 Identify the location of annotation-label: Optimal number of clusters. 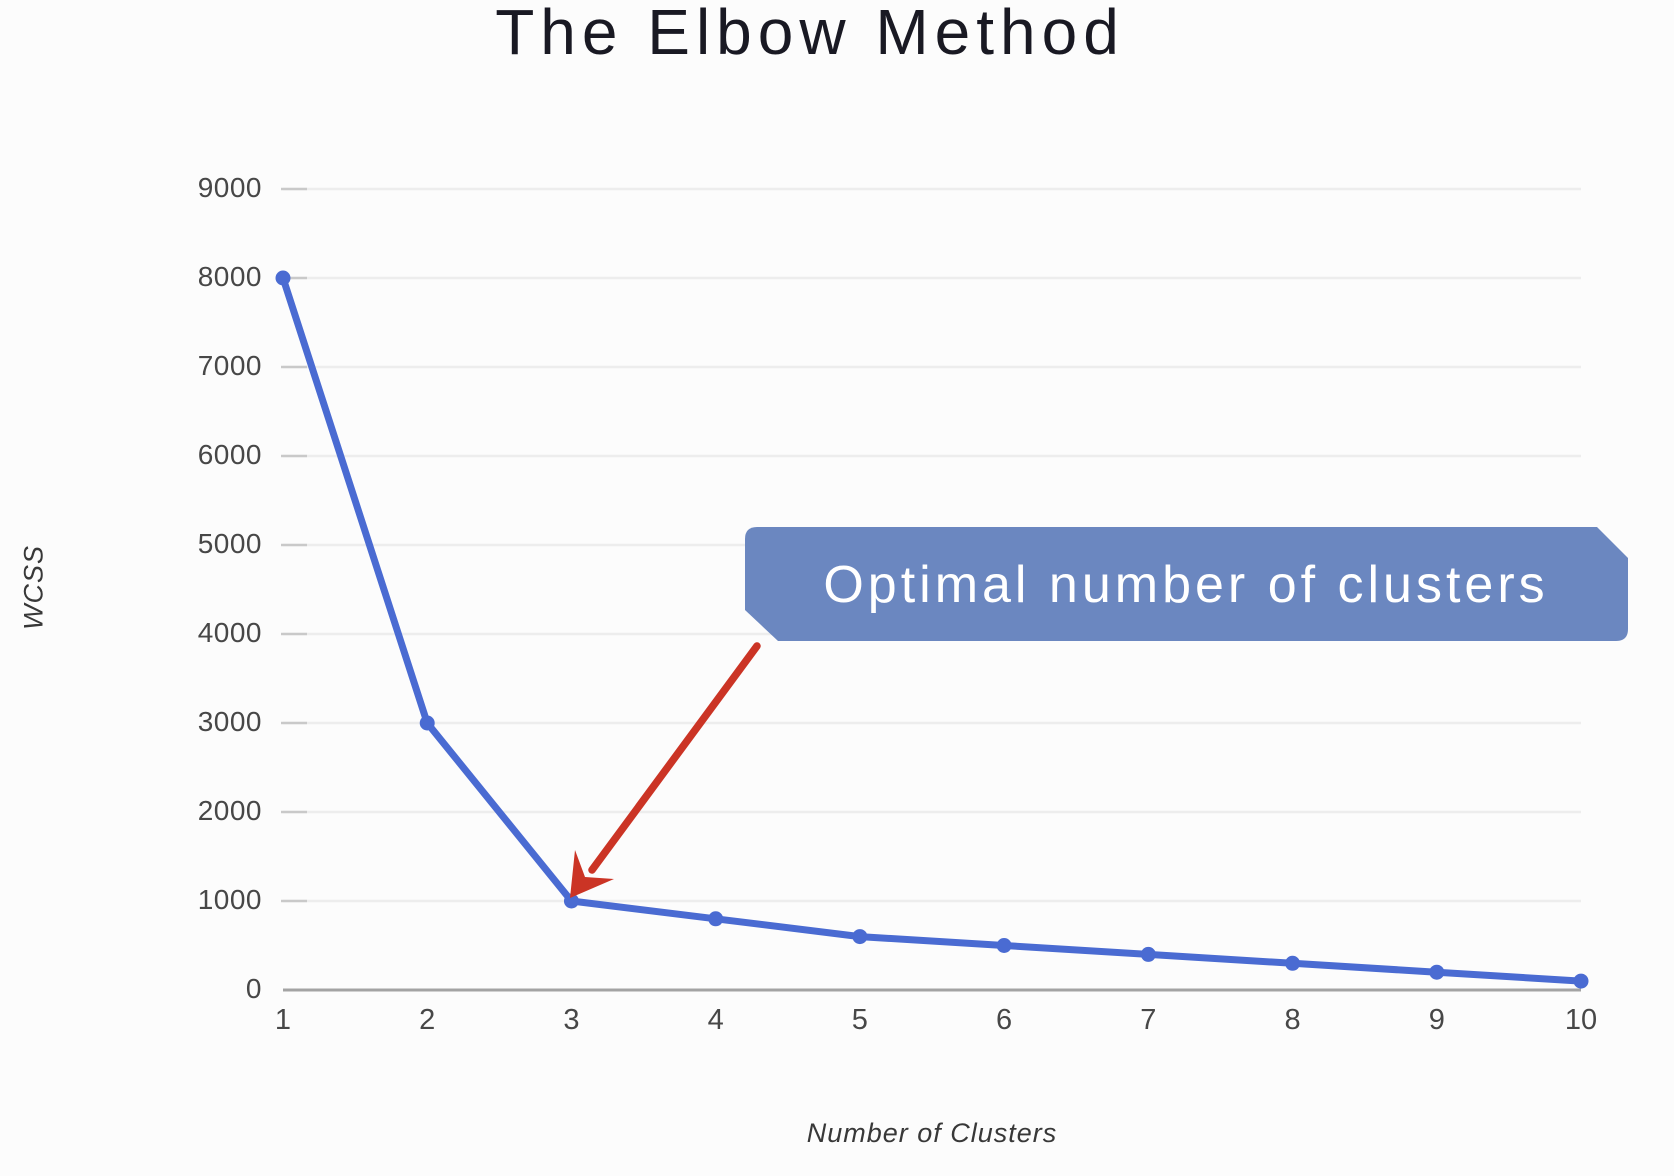
(1185, 585).